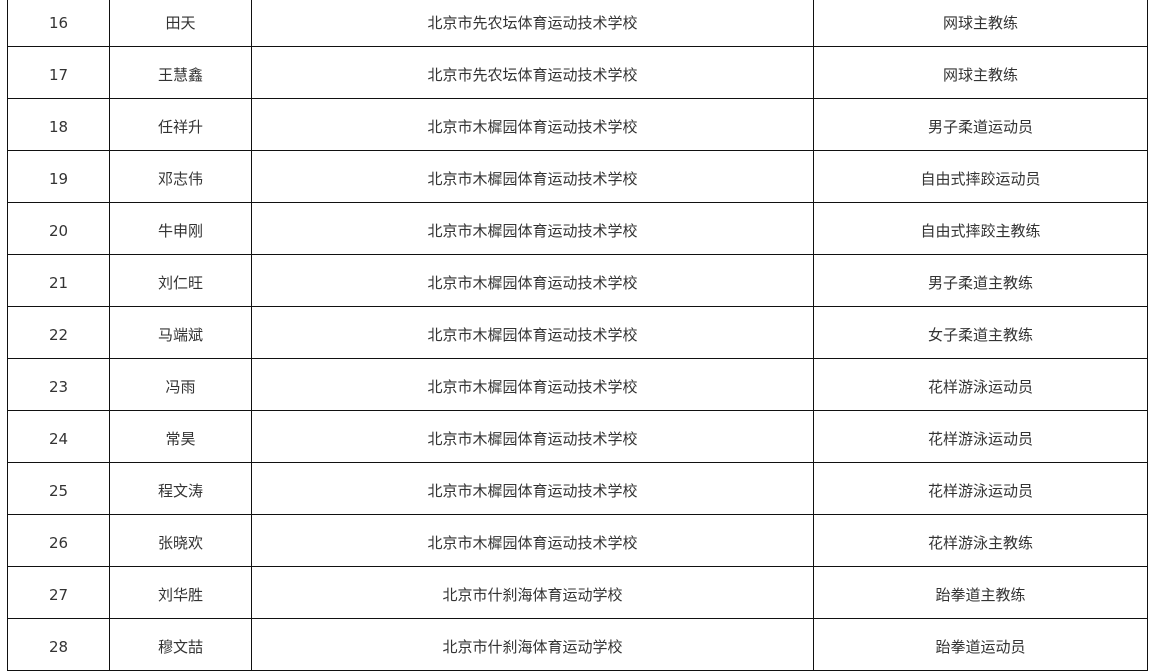 The height and width of the screenshot is (671, 1154). I want to click on person-name: 程文涛, so click(180, 488).